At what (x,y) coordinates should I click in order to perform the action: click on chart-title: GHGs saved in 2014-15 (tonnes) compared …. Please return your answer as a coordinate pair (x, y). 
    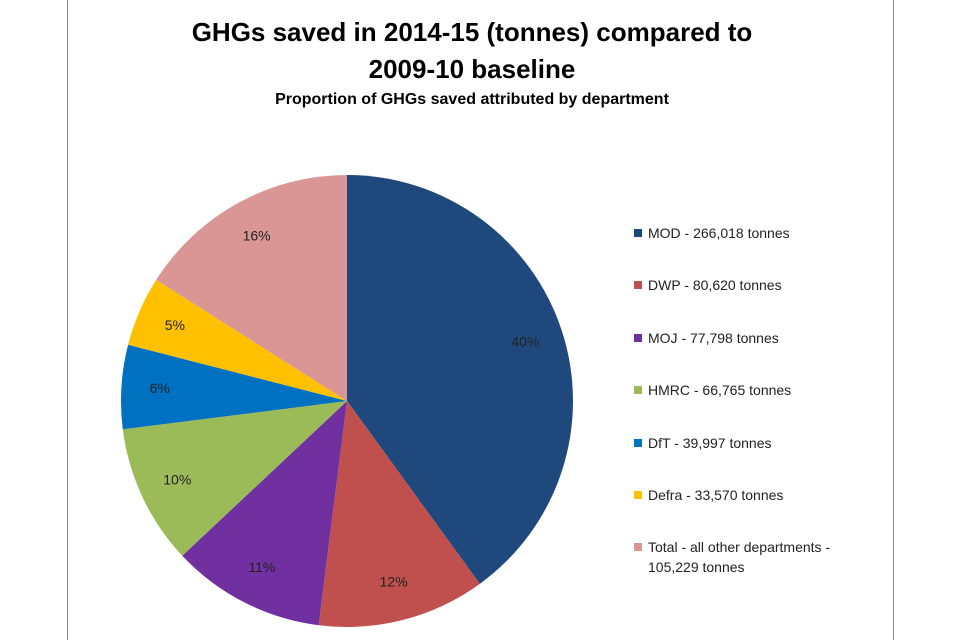
    Looking at the image, I should click on (472, 50).